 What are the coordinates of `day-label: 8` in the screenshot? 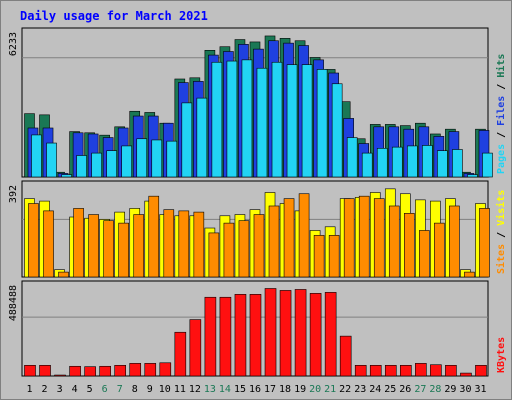 It's located at (135, 389).